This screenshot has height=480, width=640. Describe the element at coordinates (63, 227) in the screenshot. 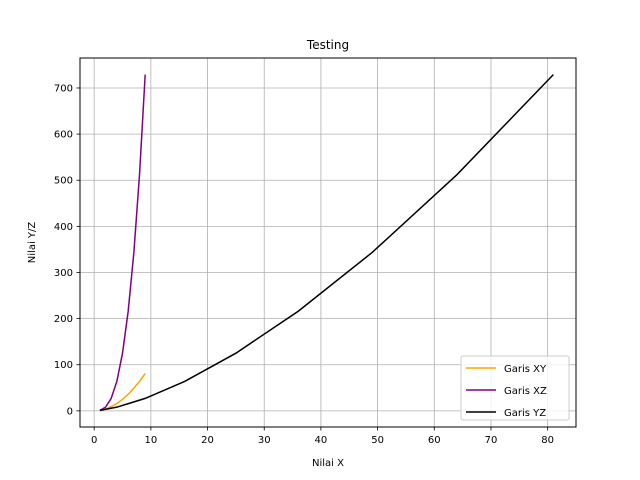

I see `y-tick-label: 400` at that location.